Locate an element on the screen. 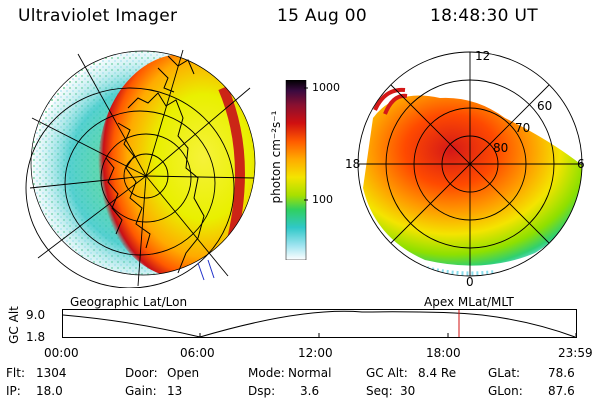 Image resolution: width=600 pixels, height=400 pixels. mode-value: Normal is located at coordinates (310, 373).